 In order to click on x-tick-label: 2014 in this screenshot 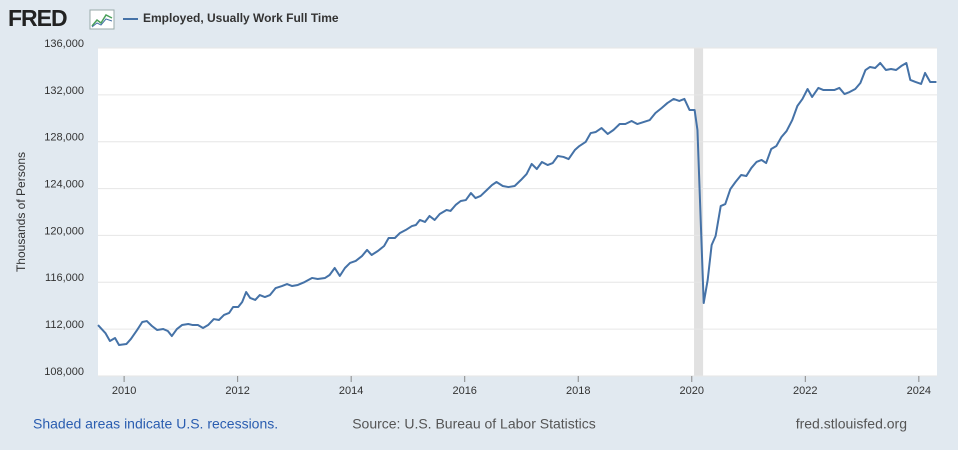, I will do `click(351, 391)`.